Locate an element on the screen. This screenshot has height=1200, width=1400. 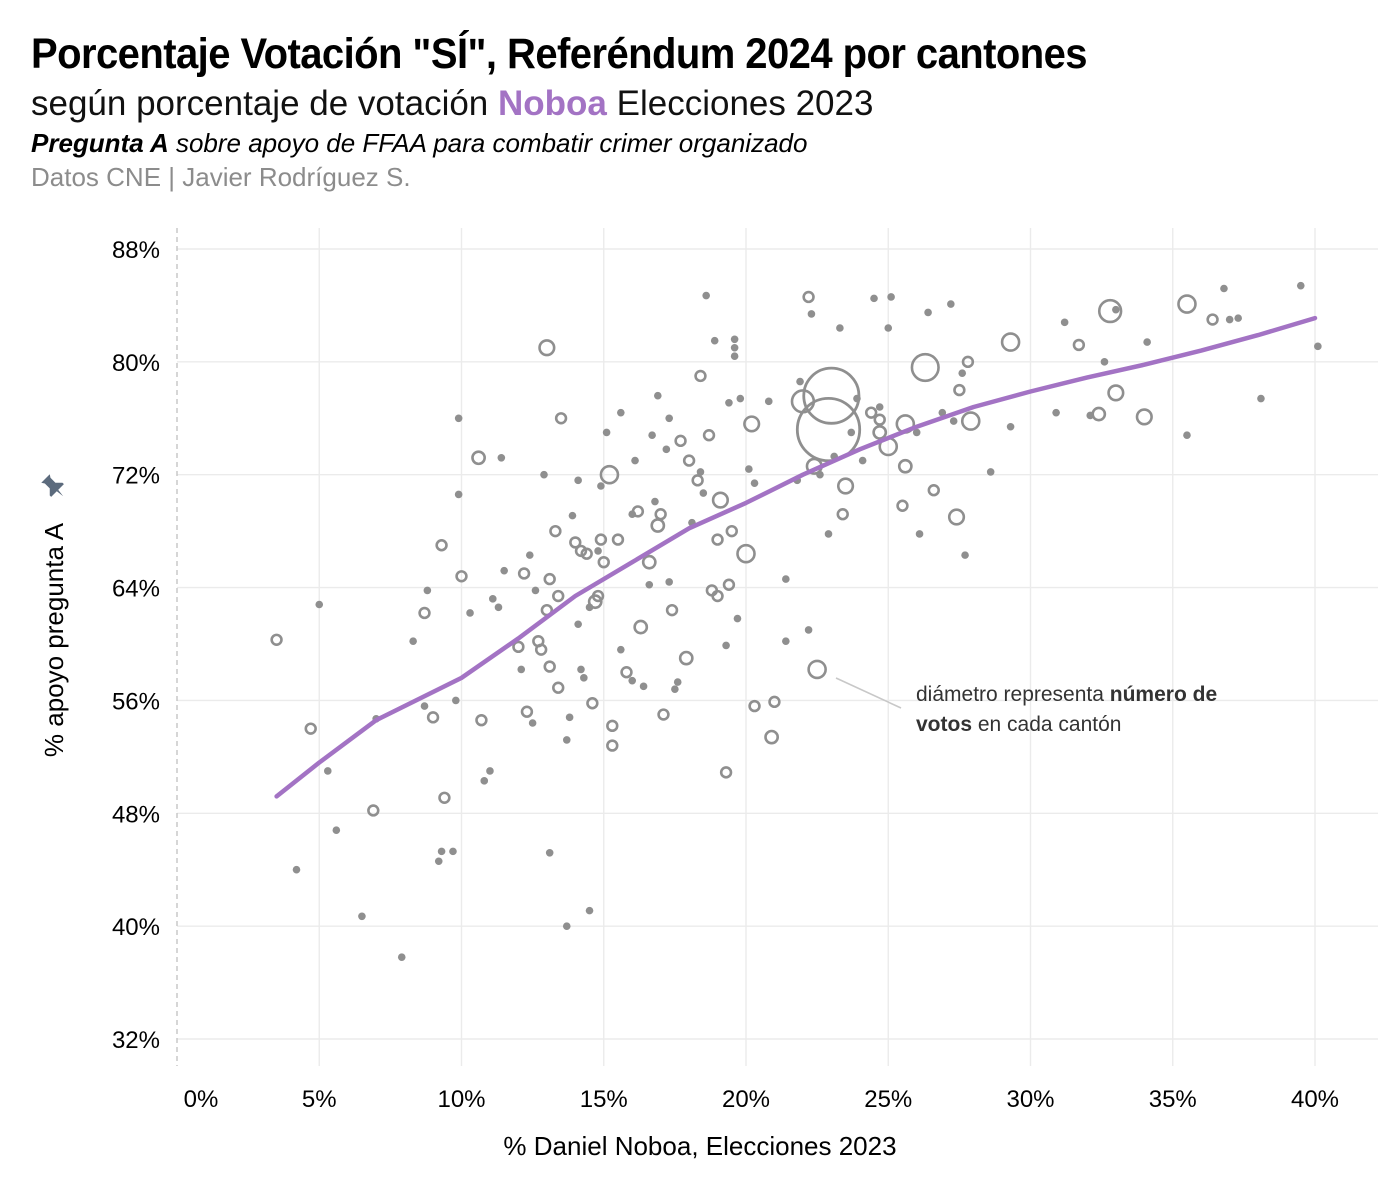
x-tick-label: 25% is located at coordinates (888, 1099).